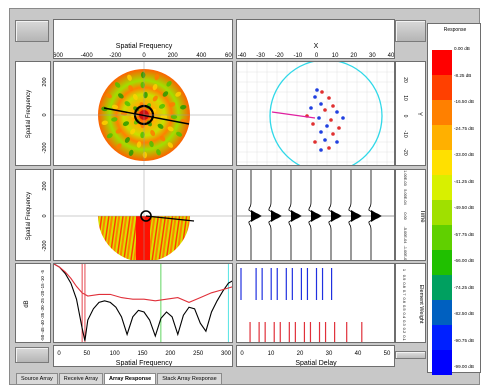  What do you see at coordinates (464, 340) in the screenshot?
I see `legend-label: -90.75 dB` at bounding box center [464, 340].